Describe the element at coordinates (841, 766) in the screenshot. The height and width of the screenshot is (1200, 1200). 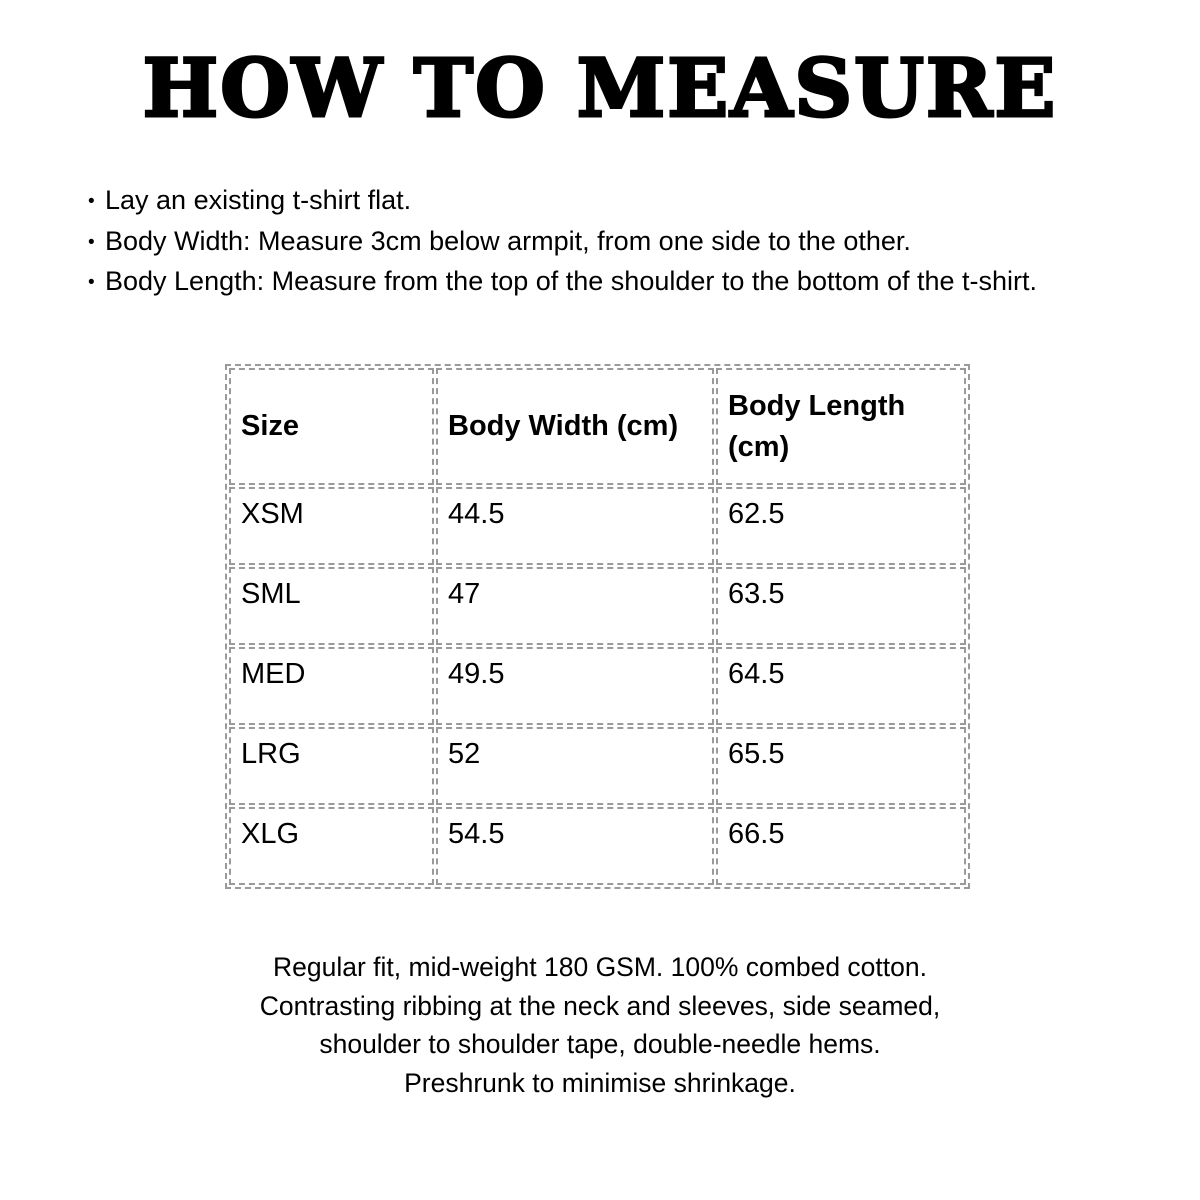
I see `body-length-cell: 65.5` at that location.